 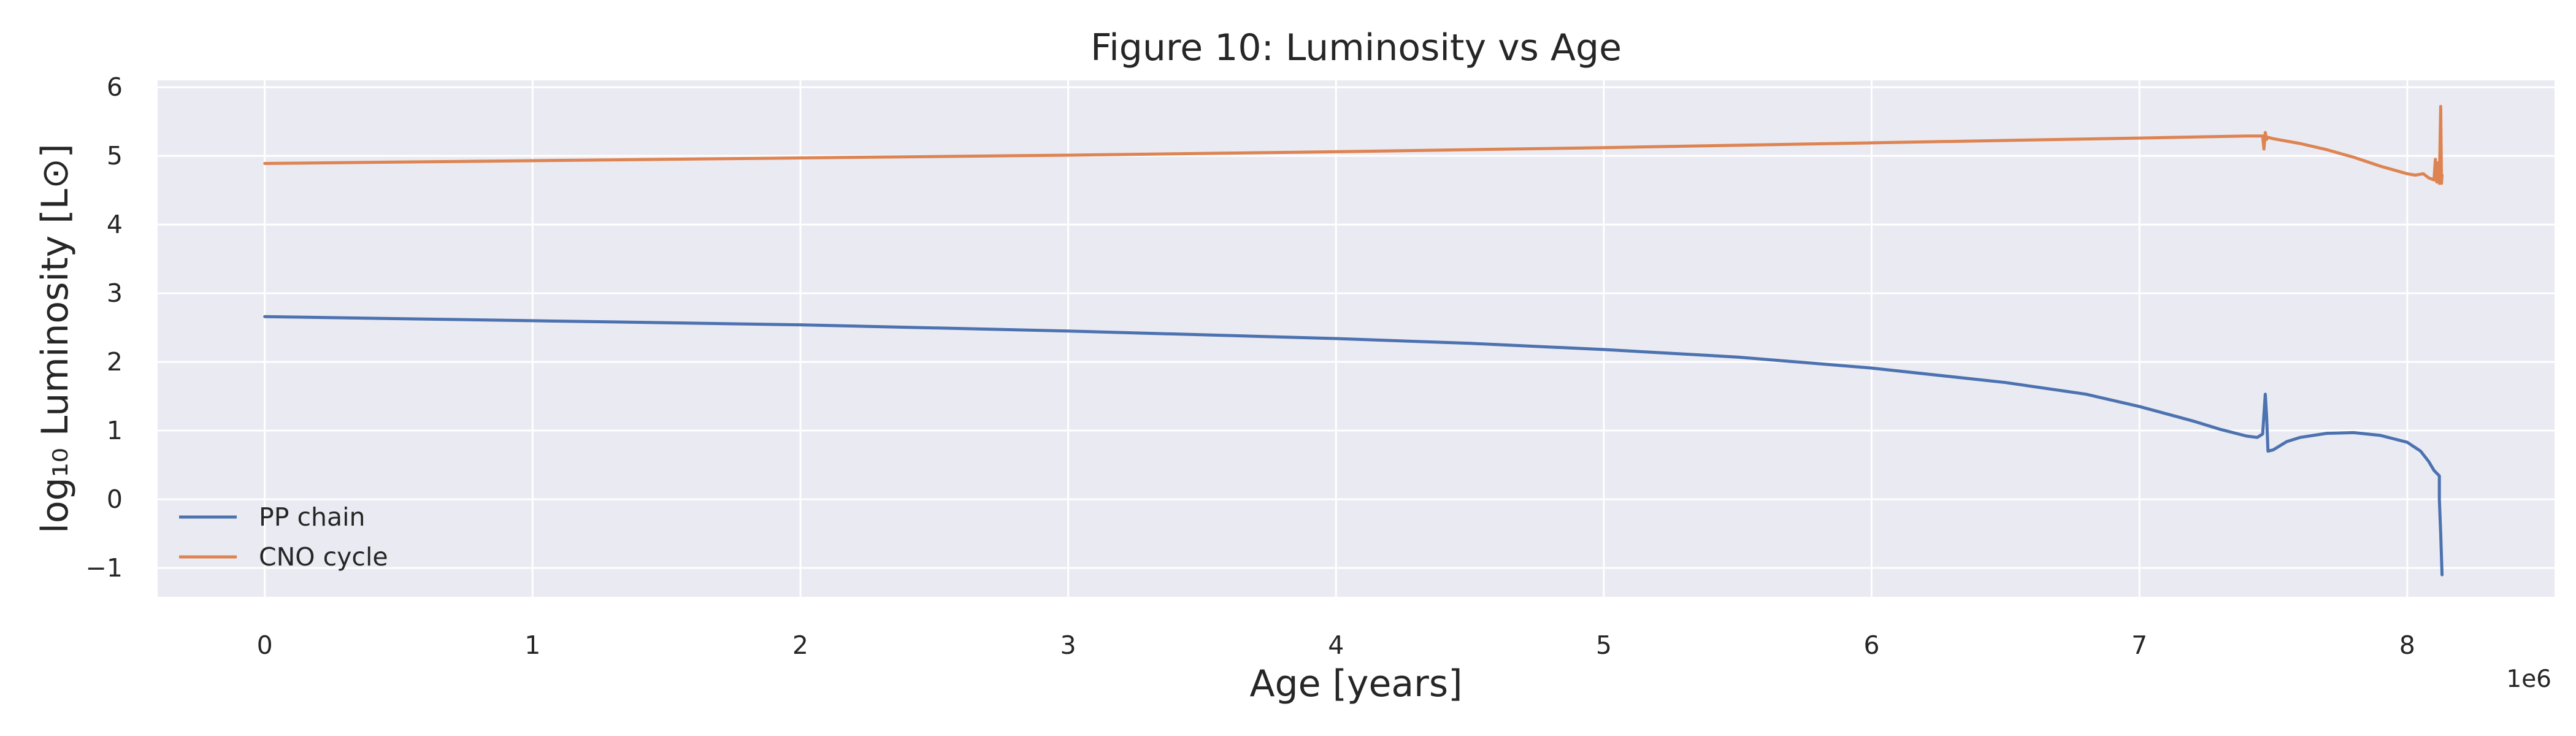 I want to click on x-axis-label: Age [years], so click(x=1355, y=683).